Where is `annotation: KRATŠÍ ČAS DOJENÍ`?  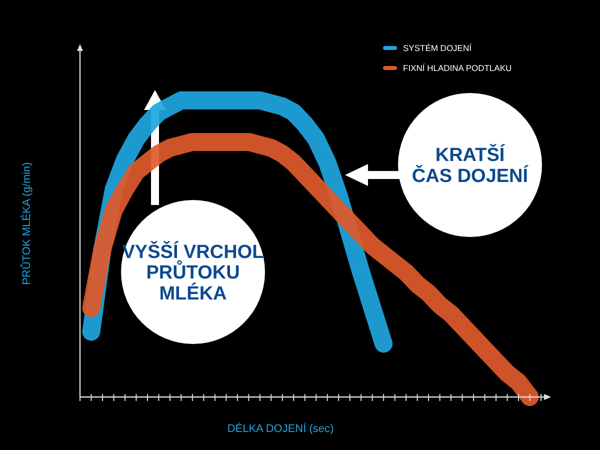 annotation: KRATŠÍ ČAS DOJENÍ is located at coordinates (470, 165).